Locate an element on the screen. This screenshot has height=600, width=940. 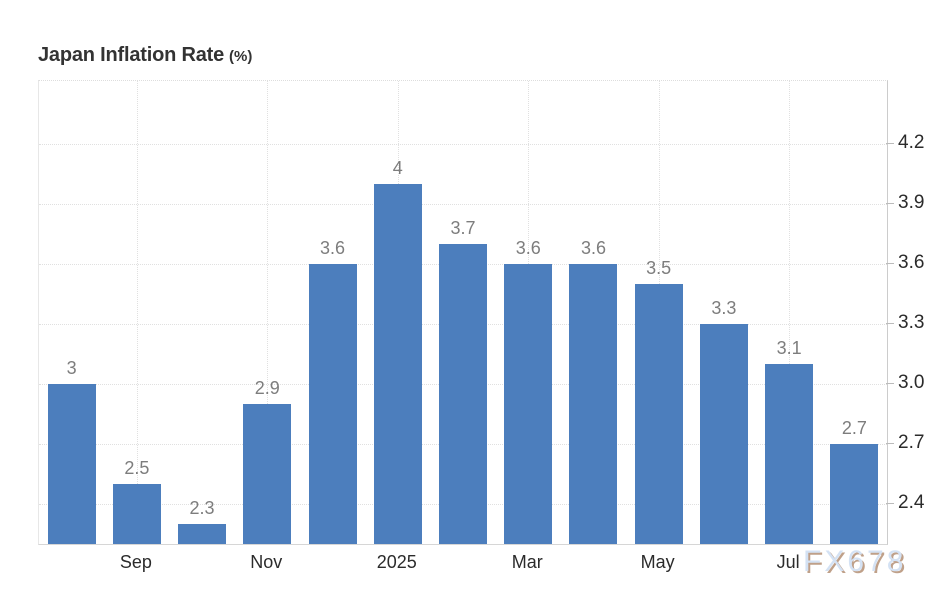
y-tick-label: 2.4 is located at coordinates (911, 502).